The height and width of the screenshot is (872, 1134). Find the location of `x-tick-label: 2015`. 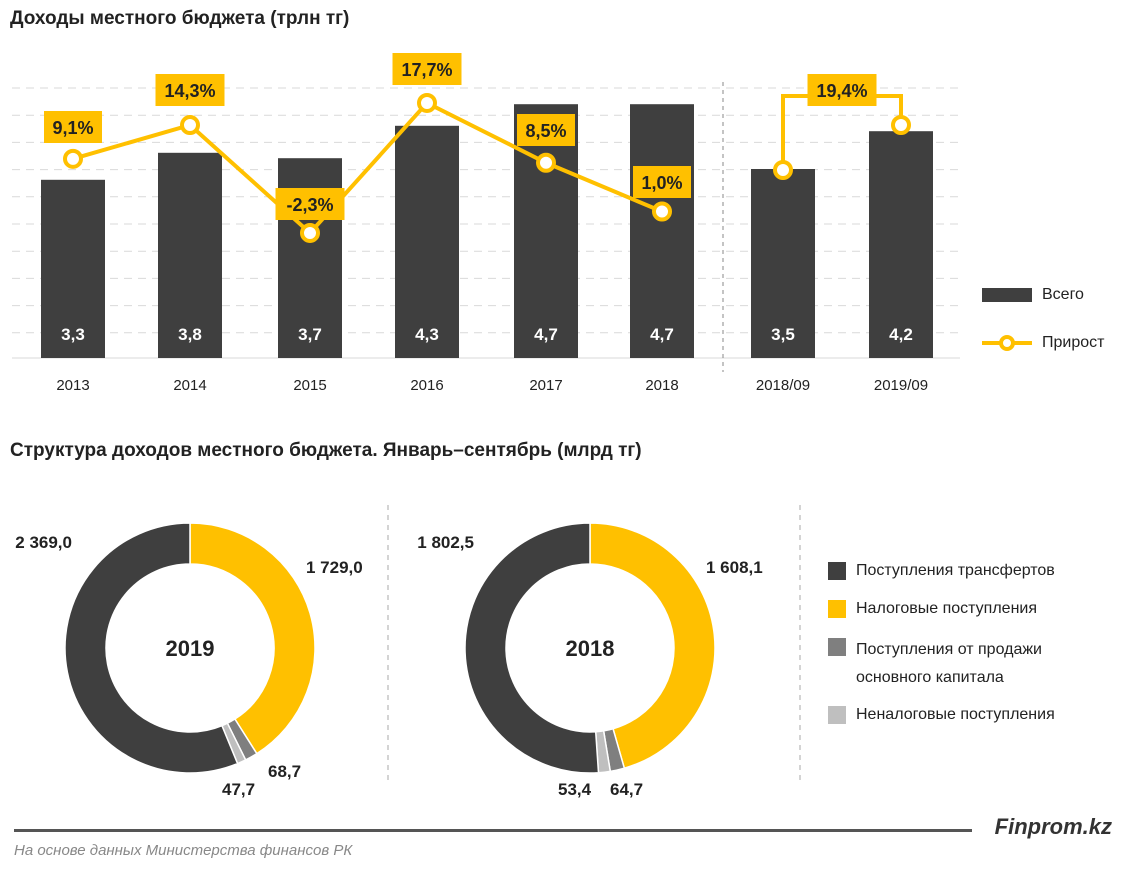

x-tick-label: 2015 is located at coordinates (309, 385).